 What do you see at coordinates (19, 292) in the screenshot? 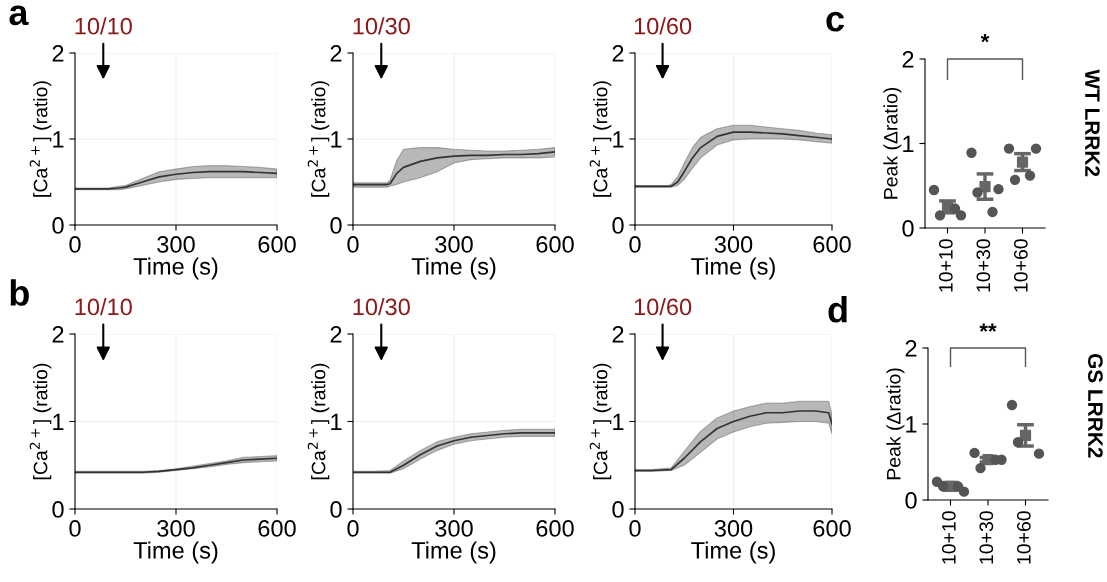
I see `text: b` at bounding box center [19, 292].